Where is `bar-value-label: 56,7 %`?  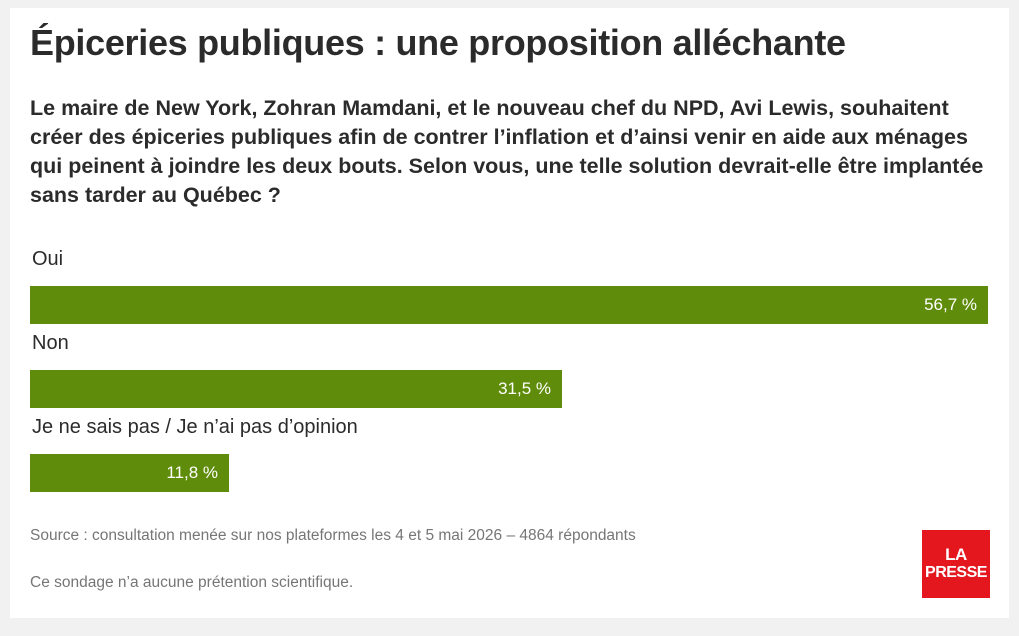 bar-value-label: 56,7 % is located at coordinates (950, 304).